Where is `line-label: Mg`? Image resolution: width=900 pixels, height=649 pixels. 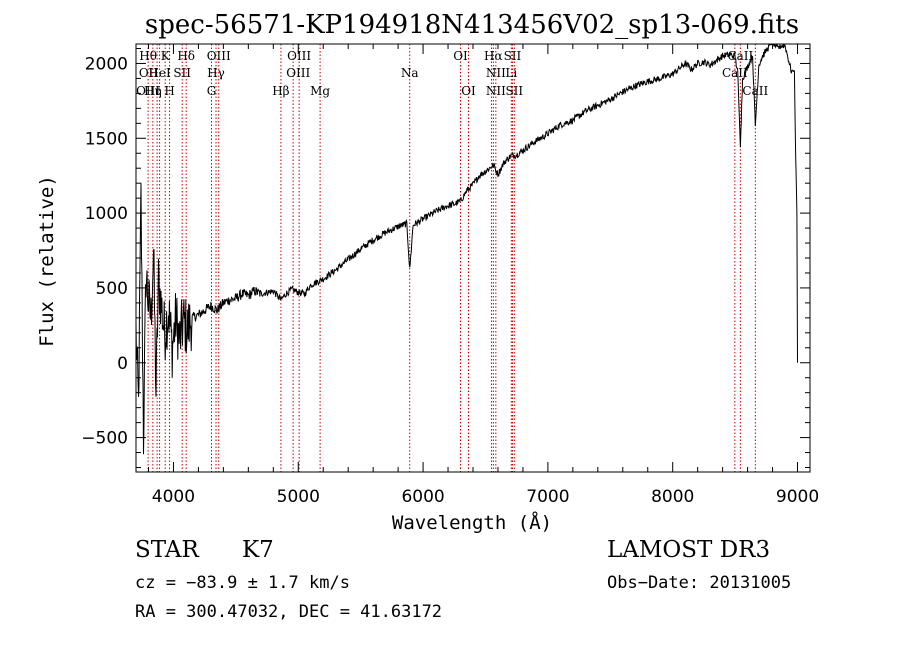 line-label: Mg is located at coordinates (320, 91).